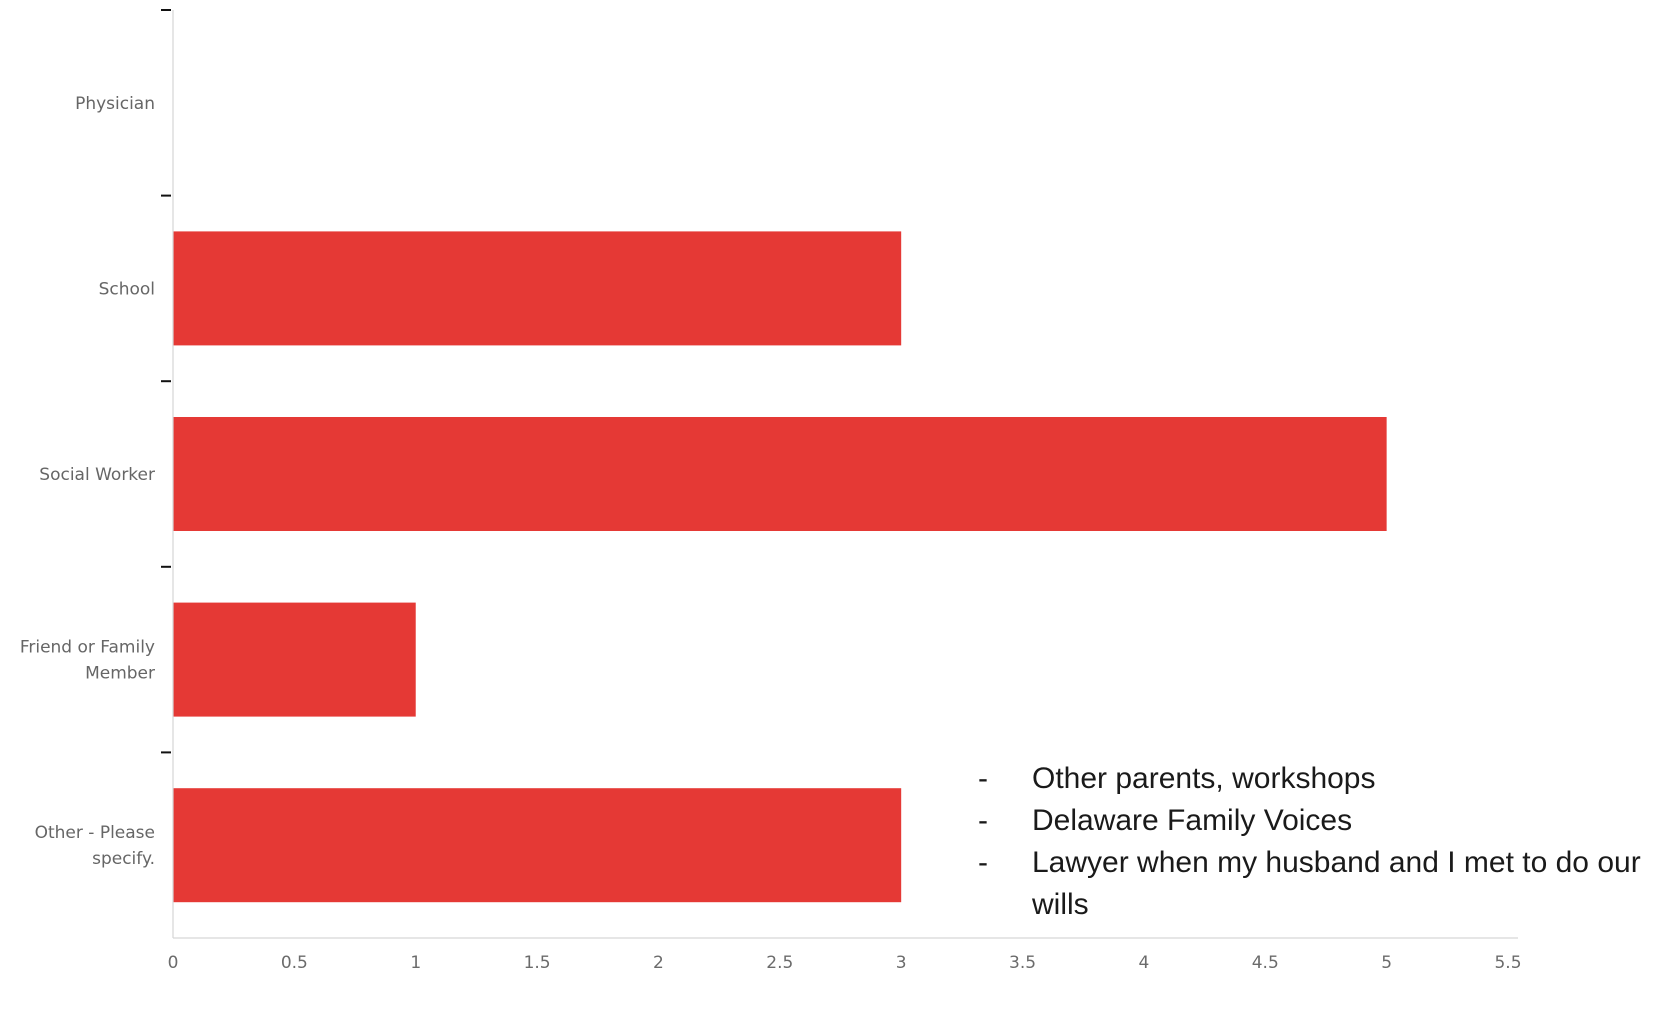  Describe the element at coordinates (779, 963) in the screenshot. I see `x-tick-label: 2.5` at that location.